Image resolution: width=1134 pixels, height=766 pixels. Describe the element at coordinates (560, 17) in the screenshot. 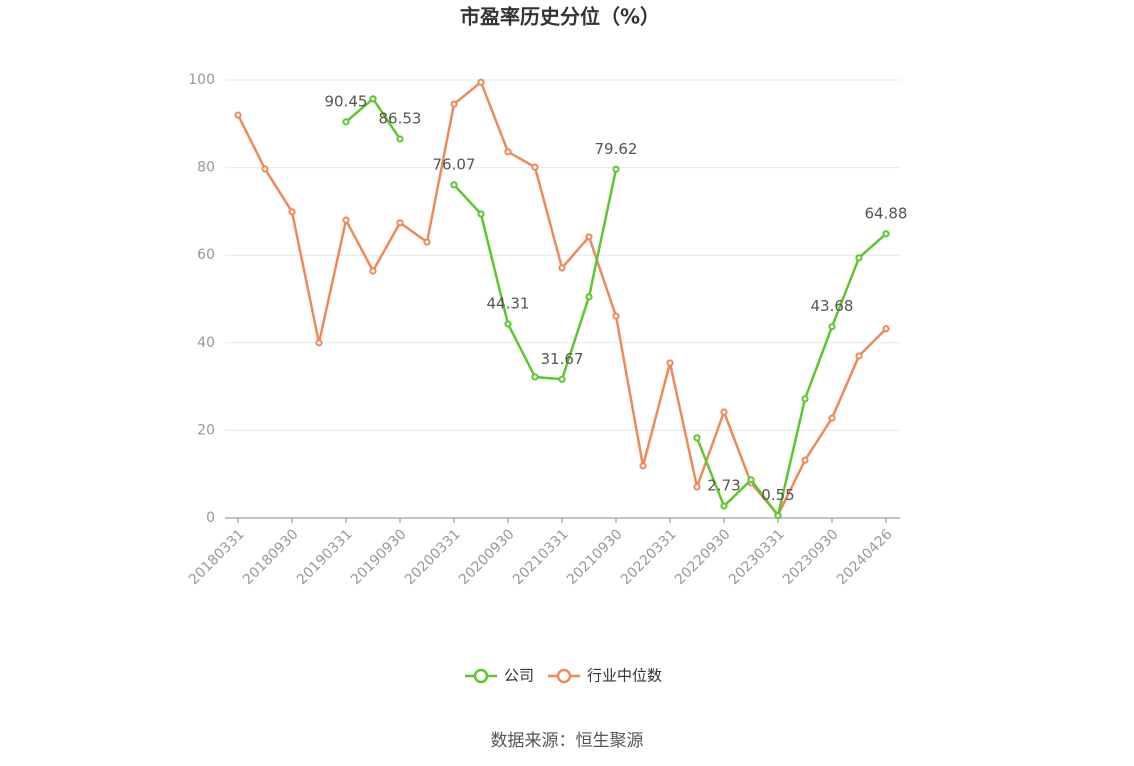

I see `chart-title: 市盈率历史分位（%）` at that location.